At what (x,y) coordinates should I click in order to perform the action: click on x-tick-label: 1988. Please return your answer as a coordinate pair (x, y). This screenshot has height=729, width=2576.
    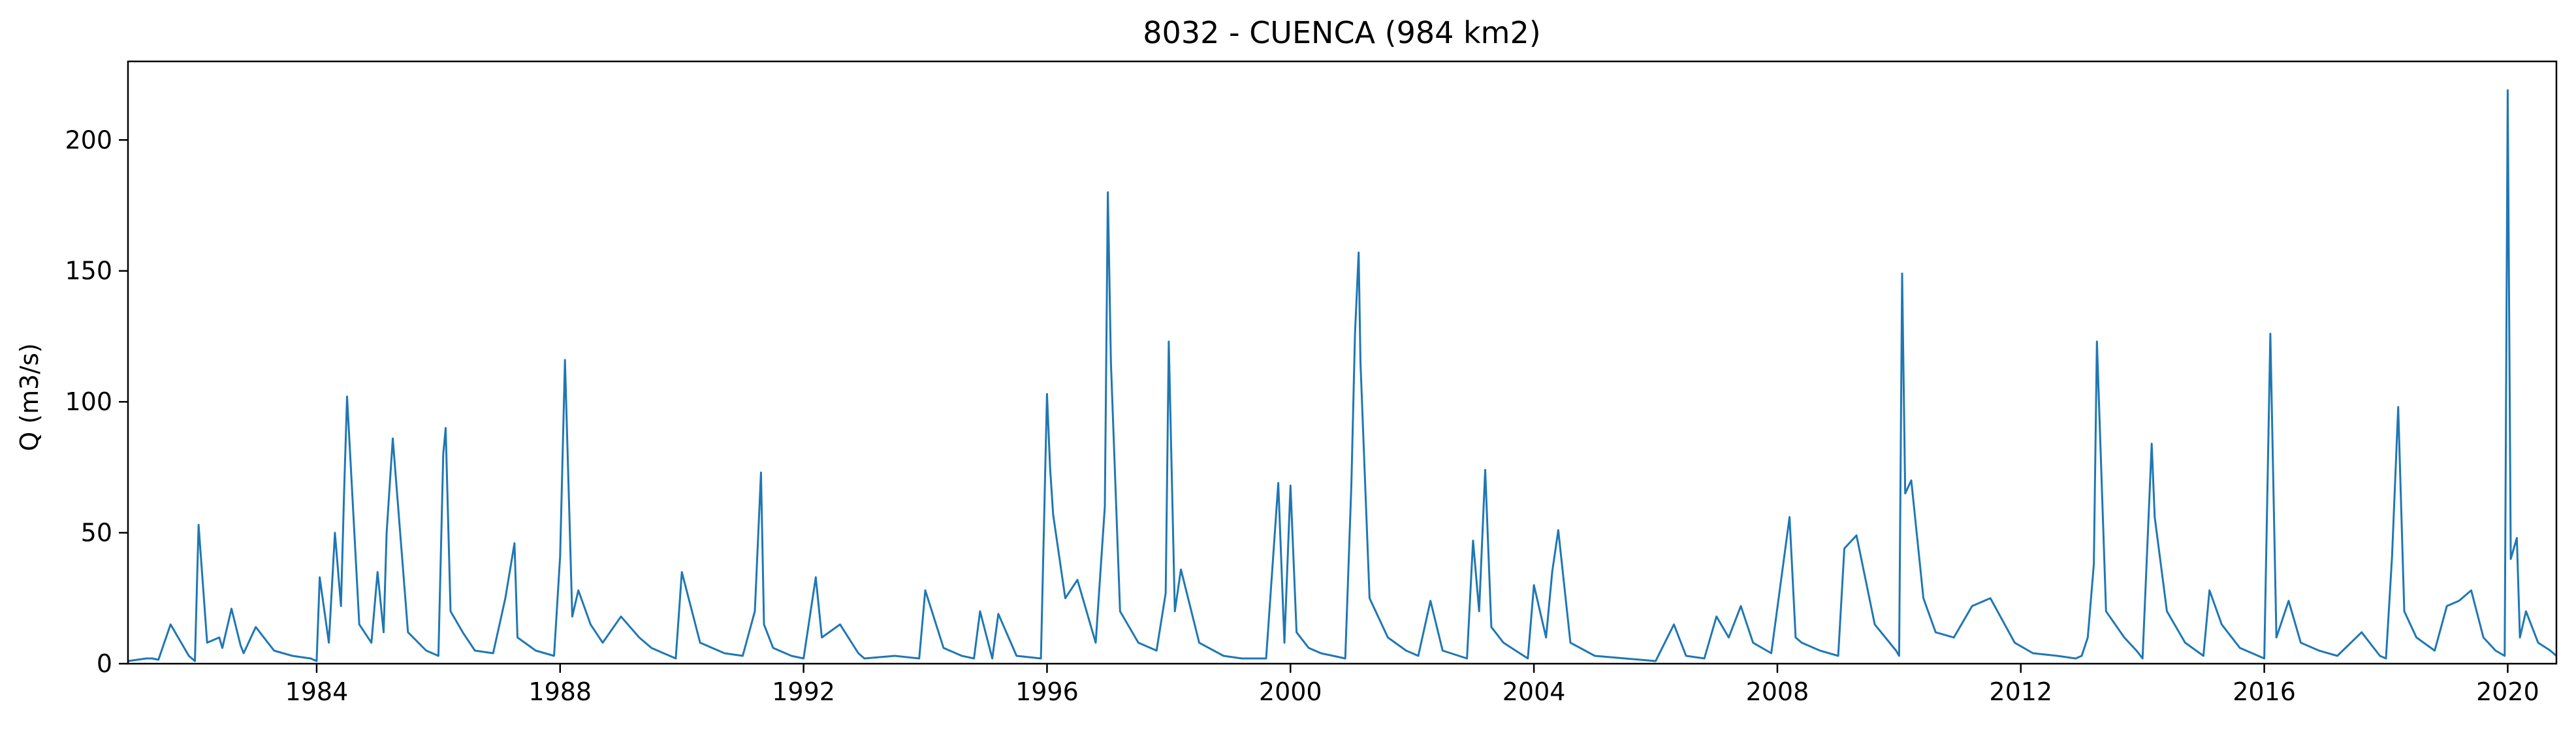
    Looking at the image, I should click on (560, 691).